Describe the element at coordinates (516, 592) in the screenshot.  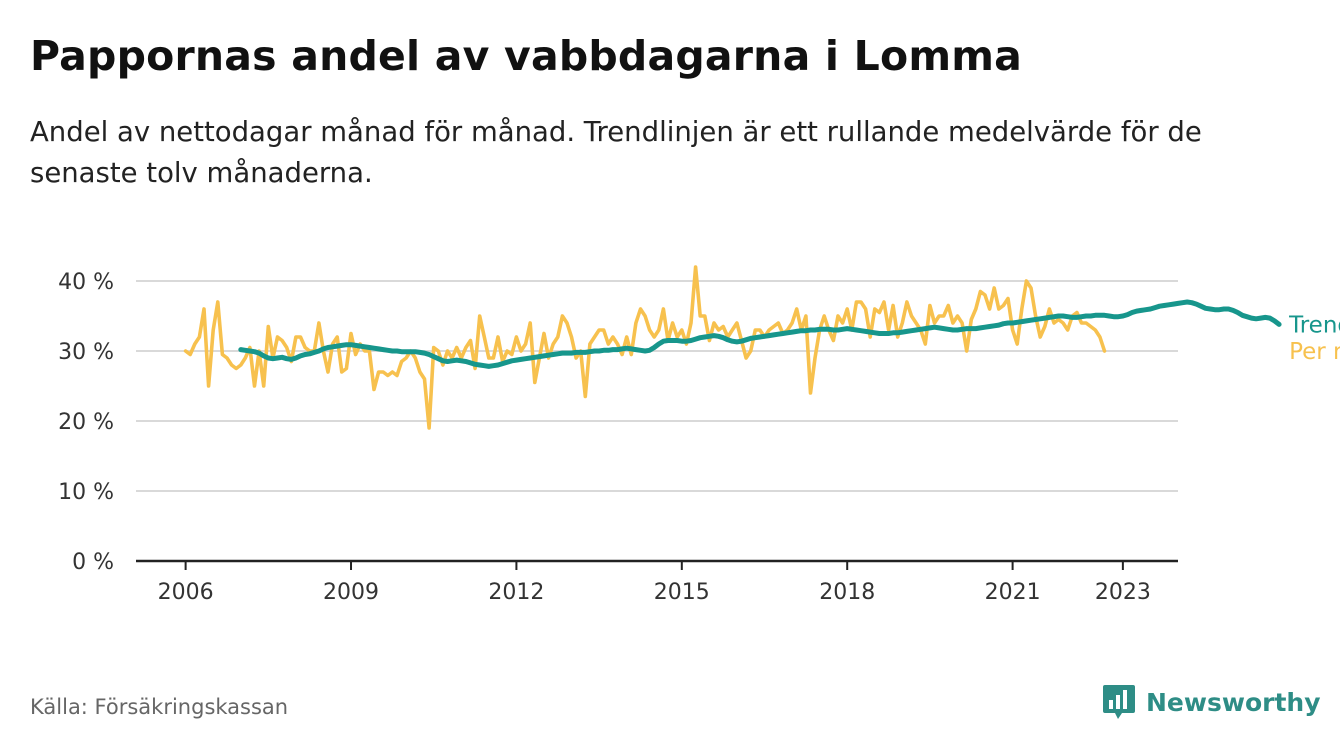
I see `x-tick-label: 2012` at that location.